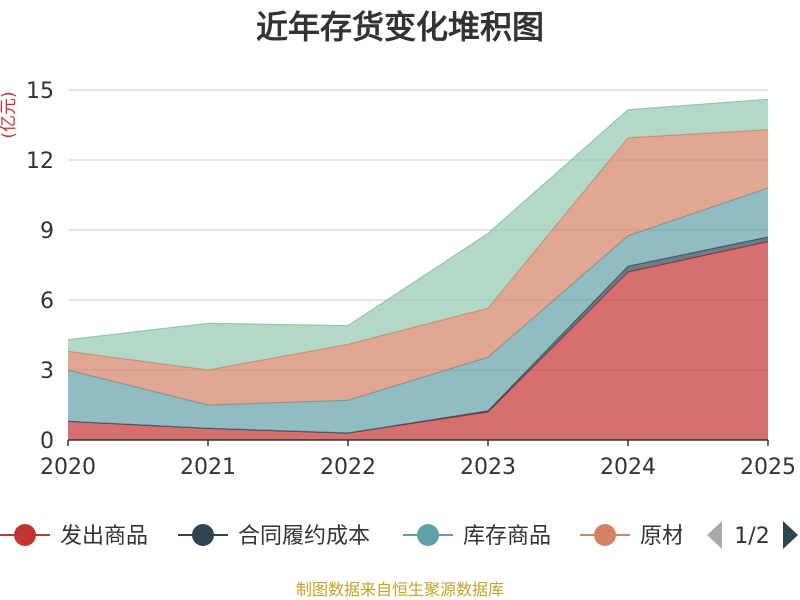  I want to click on legend-page-indicator: 1/2, so click(751, 536).